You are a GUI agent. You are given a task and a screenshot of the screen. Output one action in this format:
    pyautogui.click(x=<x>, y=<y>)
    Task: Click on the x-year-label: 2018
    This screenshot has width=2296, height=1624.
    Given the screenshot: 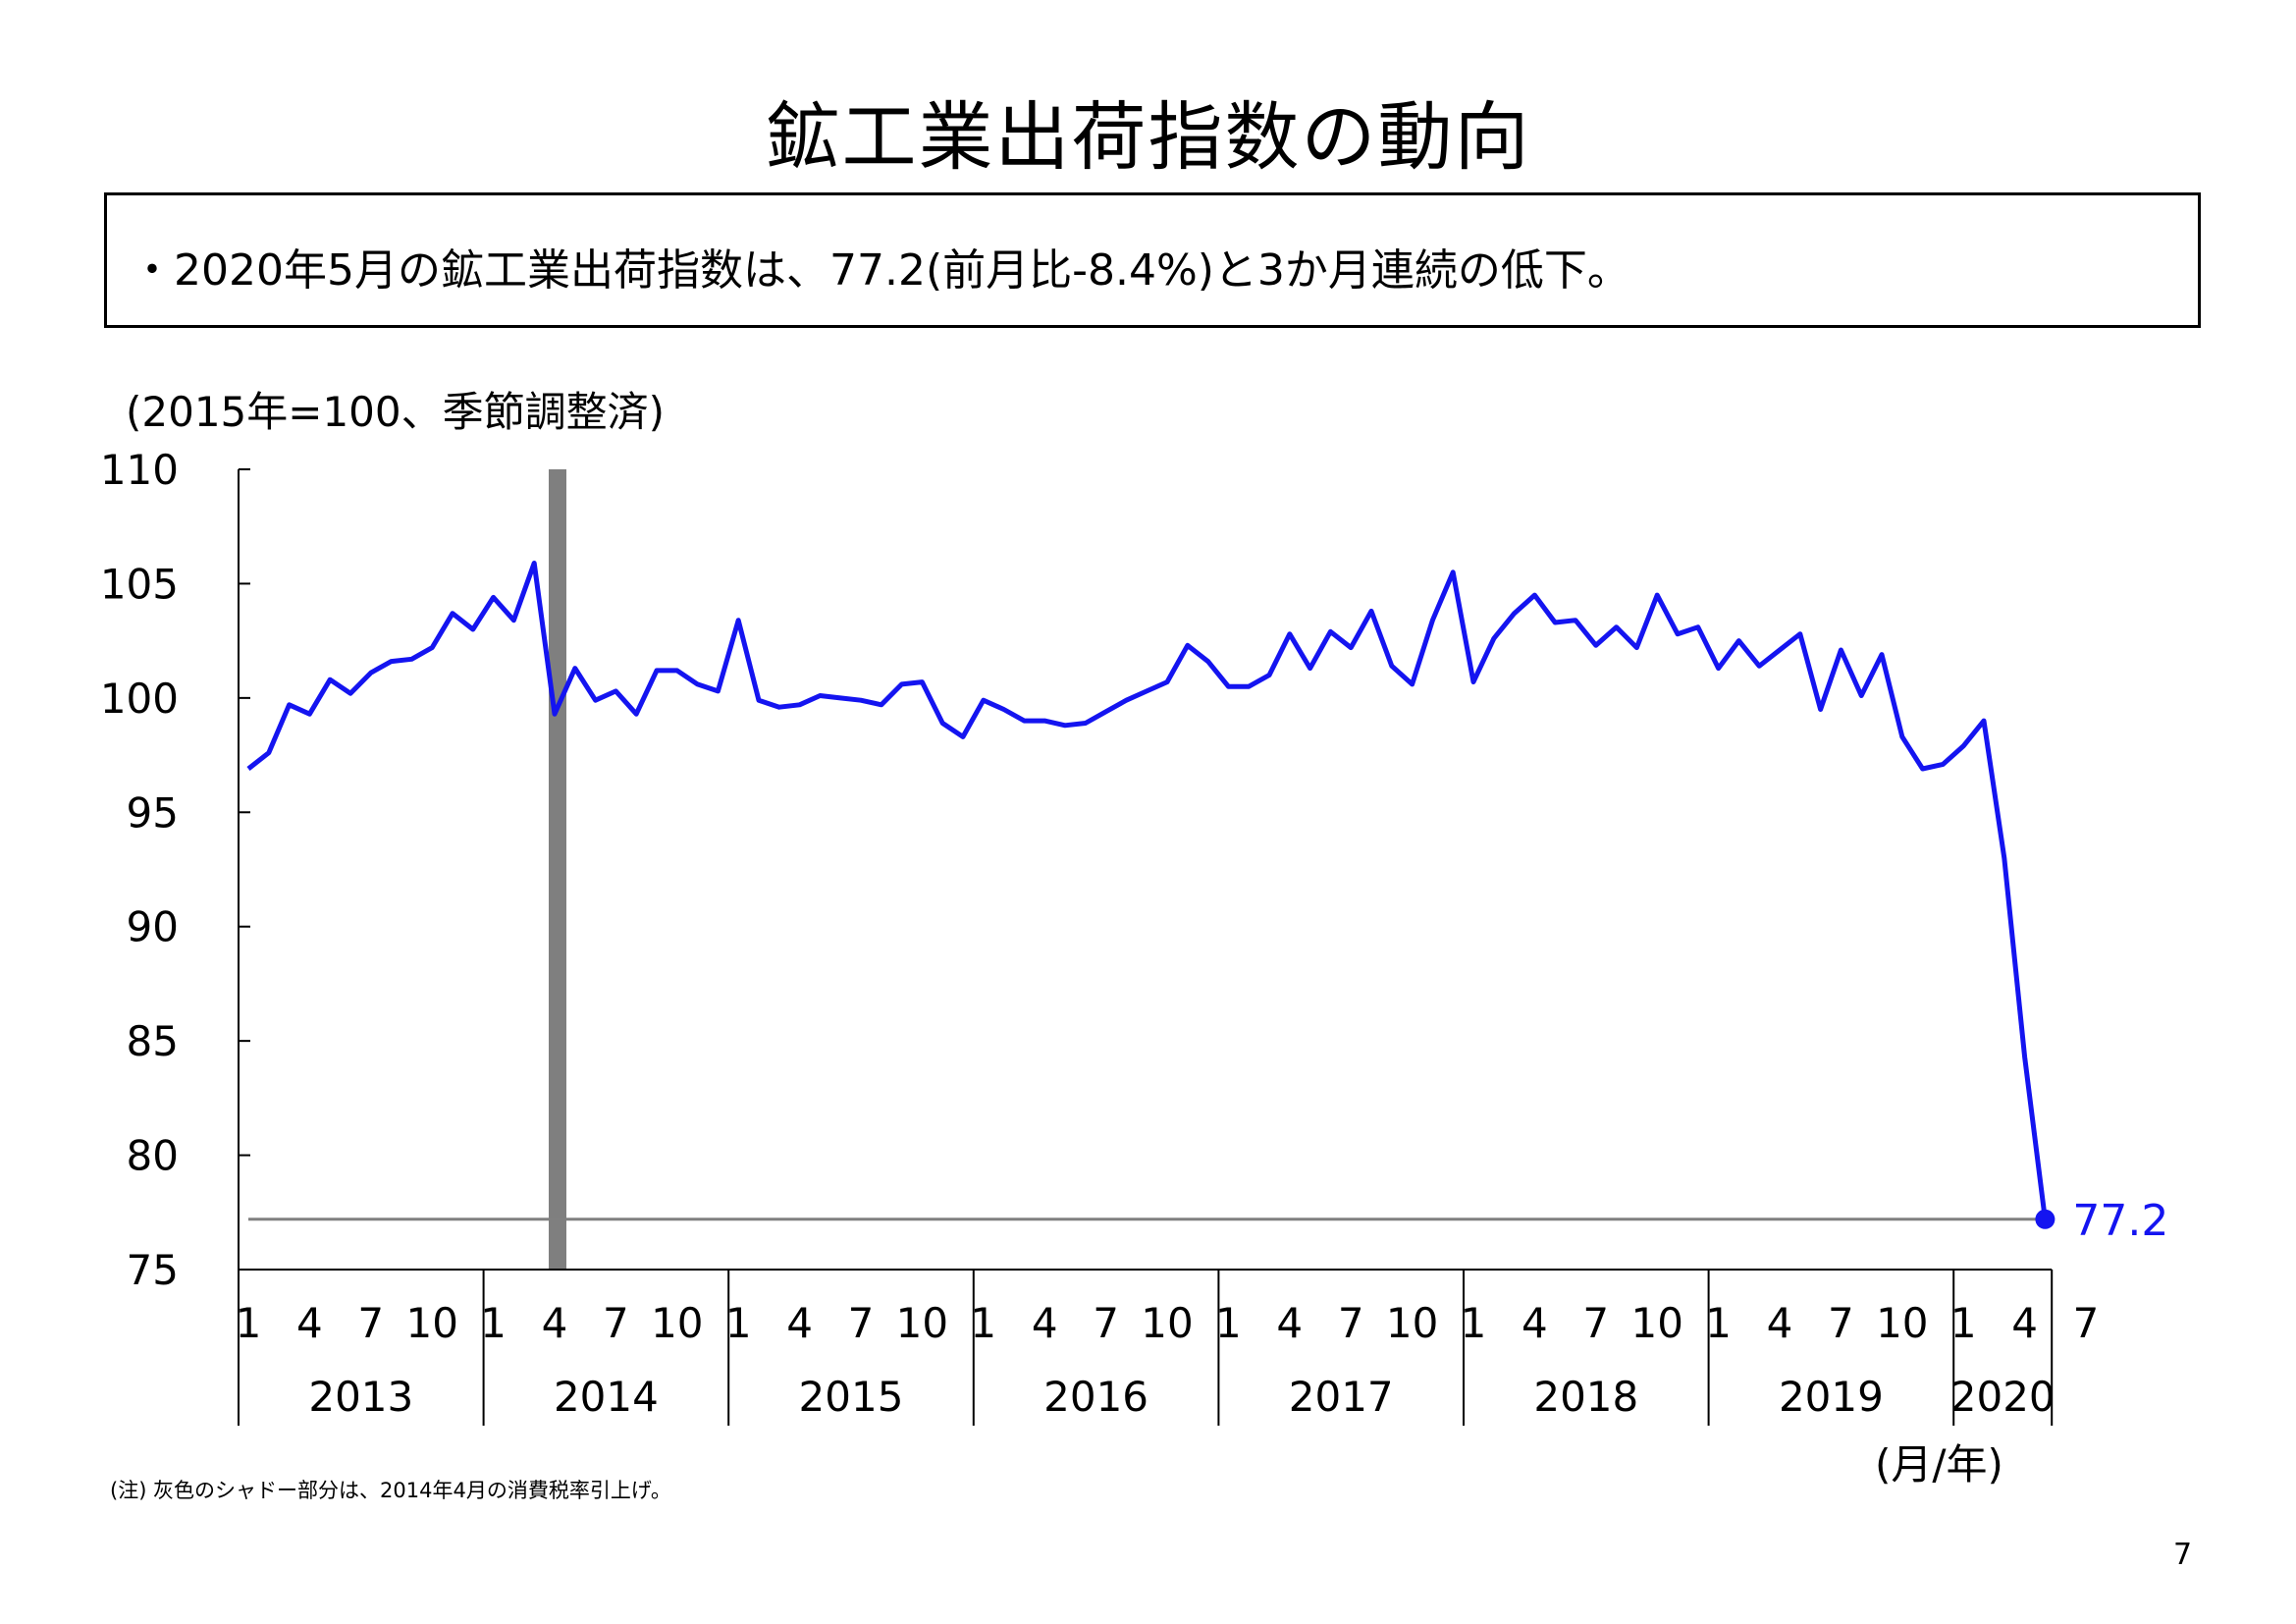 What is the action you would take?
    pyautogui.click(x=1586, y=1397)
    